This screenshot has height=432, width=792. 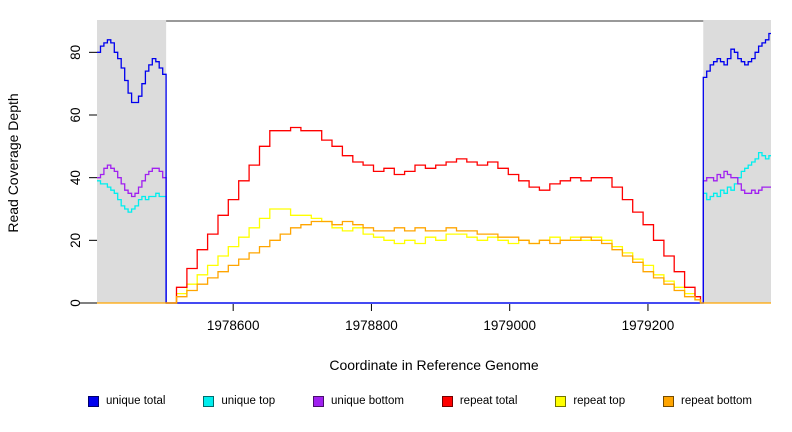 What do you see at coordinates (371, 325) in the screenshot?
I see `x-tick-label: 1978800` at bounding box center [371, 325].